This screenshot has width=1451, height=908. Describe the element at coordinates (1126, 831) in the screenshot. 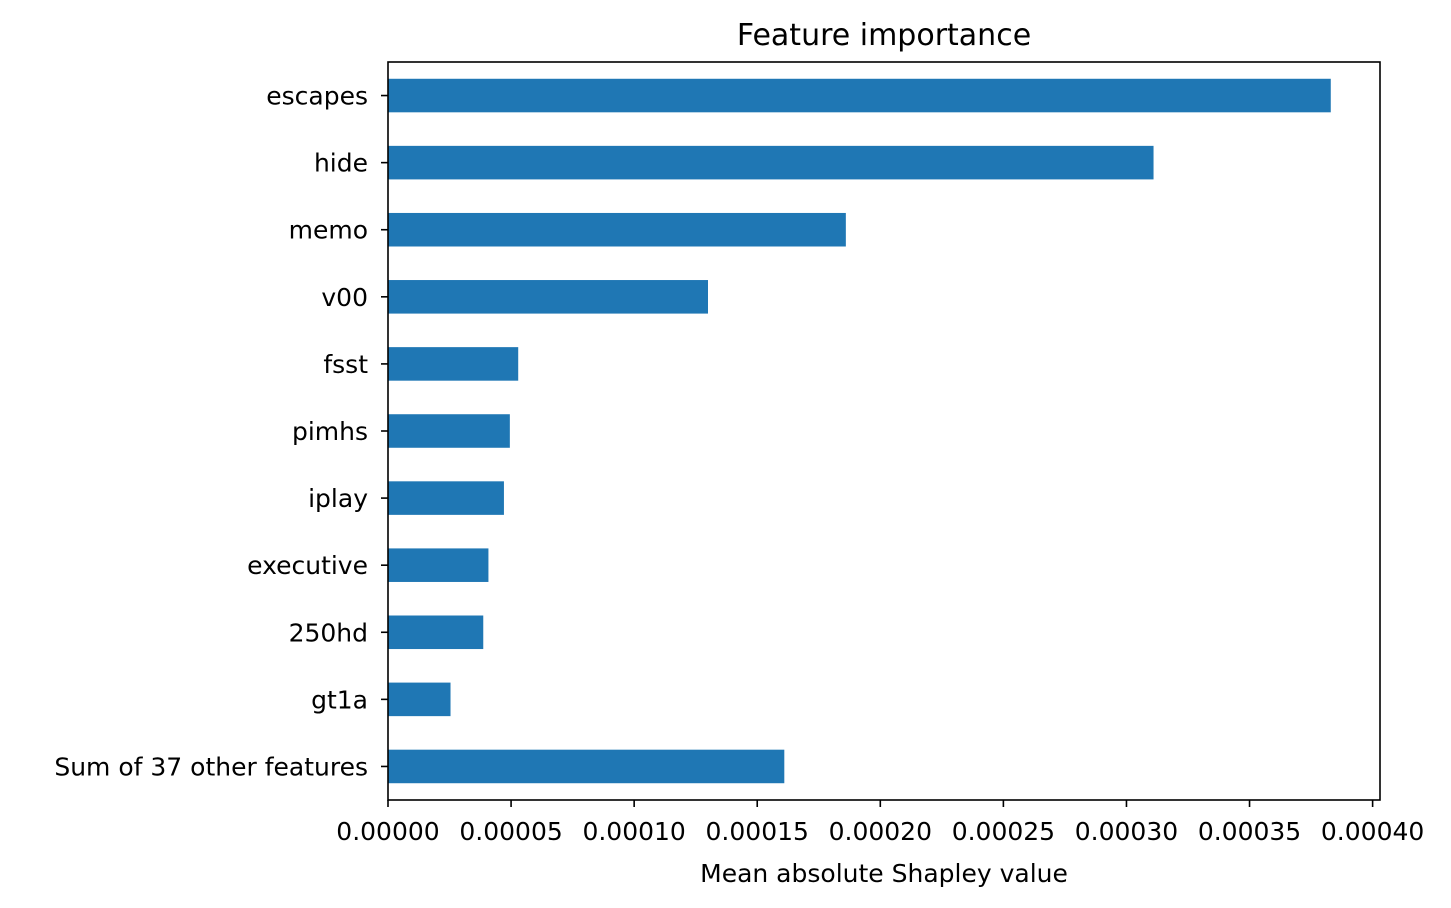

I see `x-tick-label-6: 0.00030` at that location.